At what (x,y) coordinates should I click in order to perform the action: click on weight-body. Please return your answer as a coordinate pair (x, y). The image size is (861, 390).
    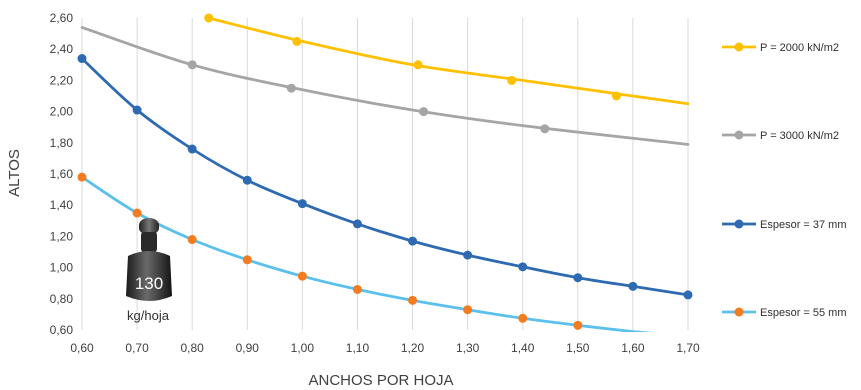
    Looking at the image, I should click on (149, 276).